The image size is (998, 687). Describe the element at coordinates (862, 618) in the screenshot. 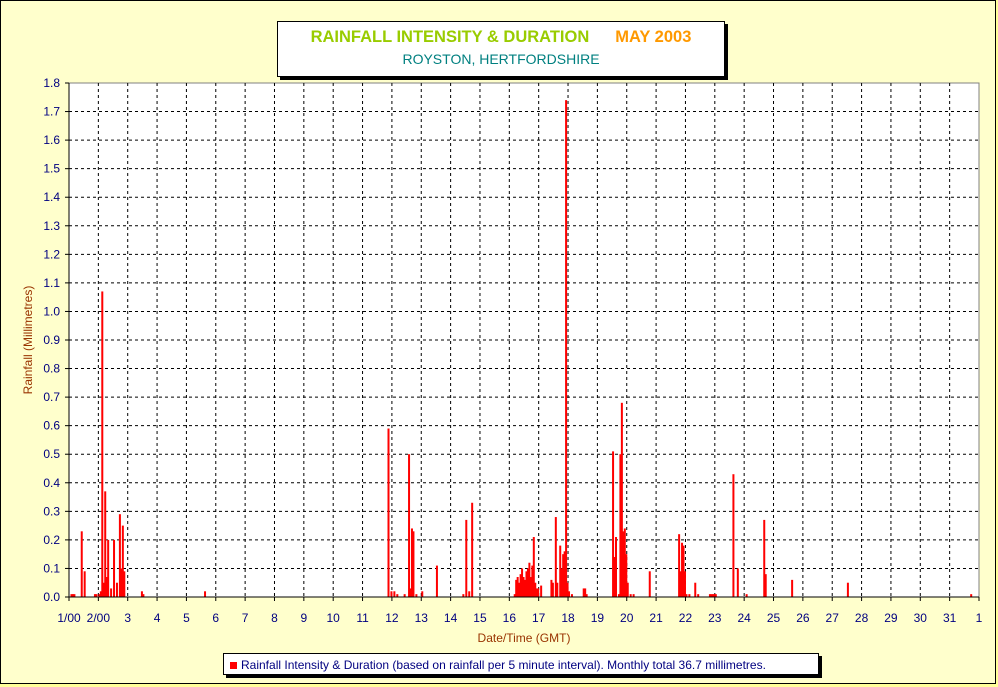

I see `x-tick-label: 28` at that location.